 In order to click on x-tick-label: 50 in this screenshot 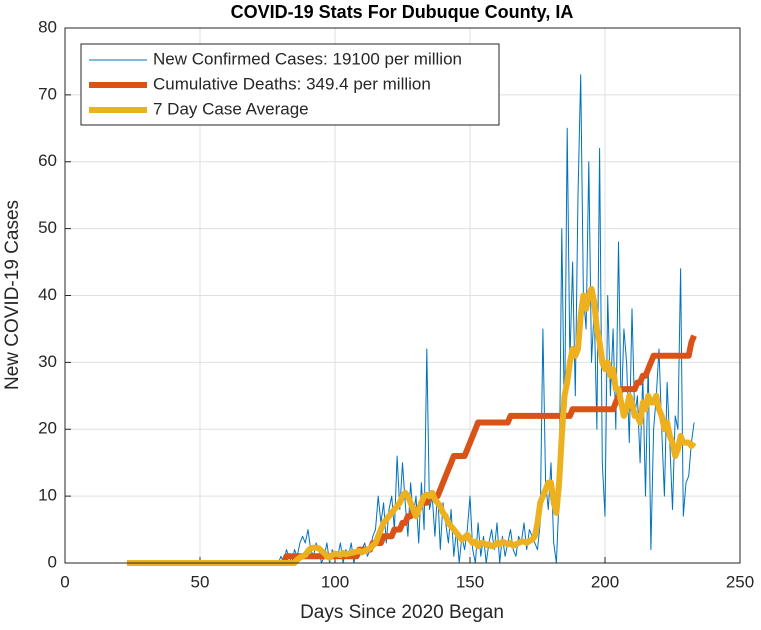, I will do `click(200, 581)`.